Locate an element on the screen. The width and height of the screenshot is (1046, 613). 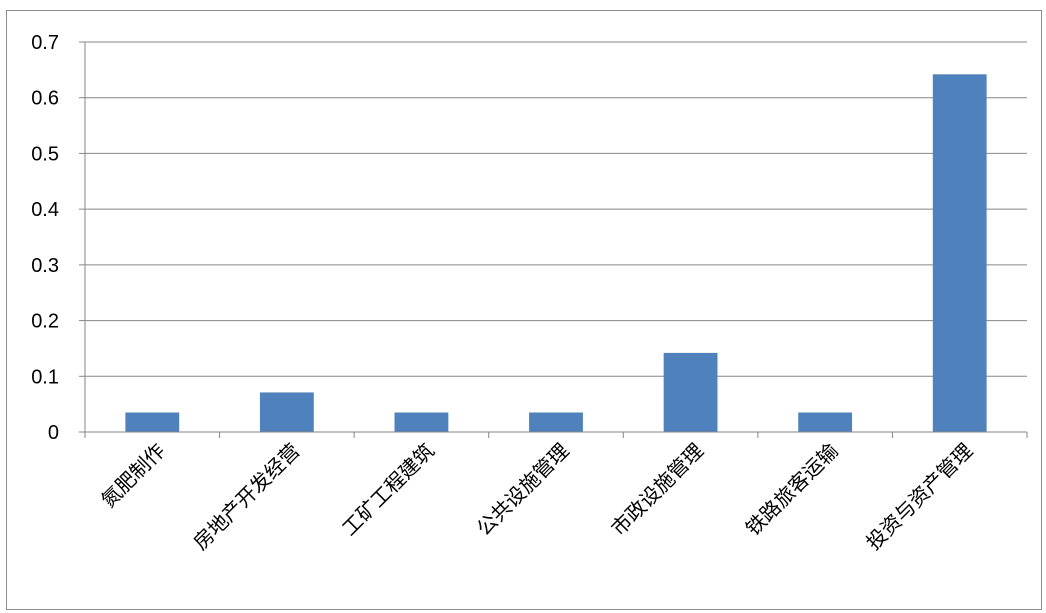
y-tick-label: 0.2 is located at coordinates (45, 322).